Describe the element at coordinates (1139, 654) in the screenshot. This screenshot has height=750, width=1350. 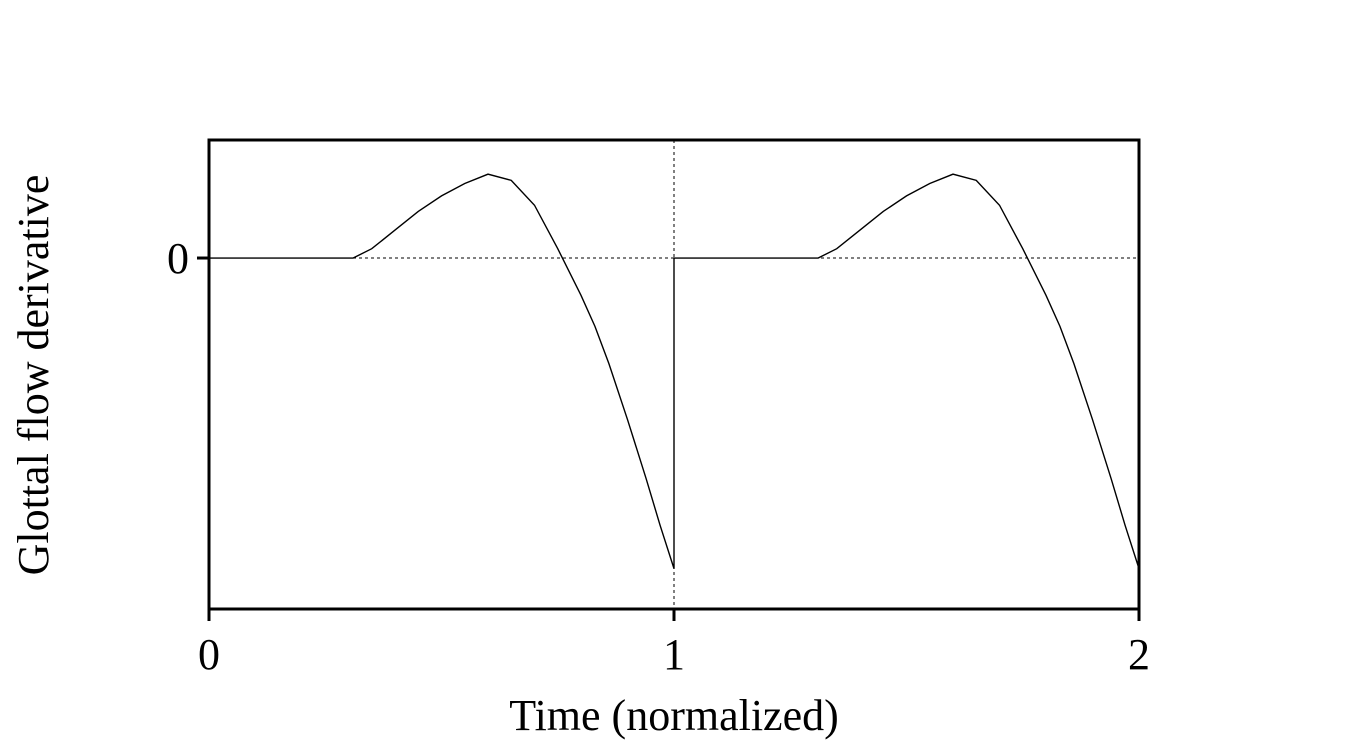
I see `x-tick-label: 2` at that location.